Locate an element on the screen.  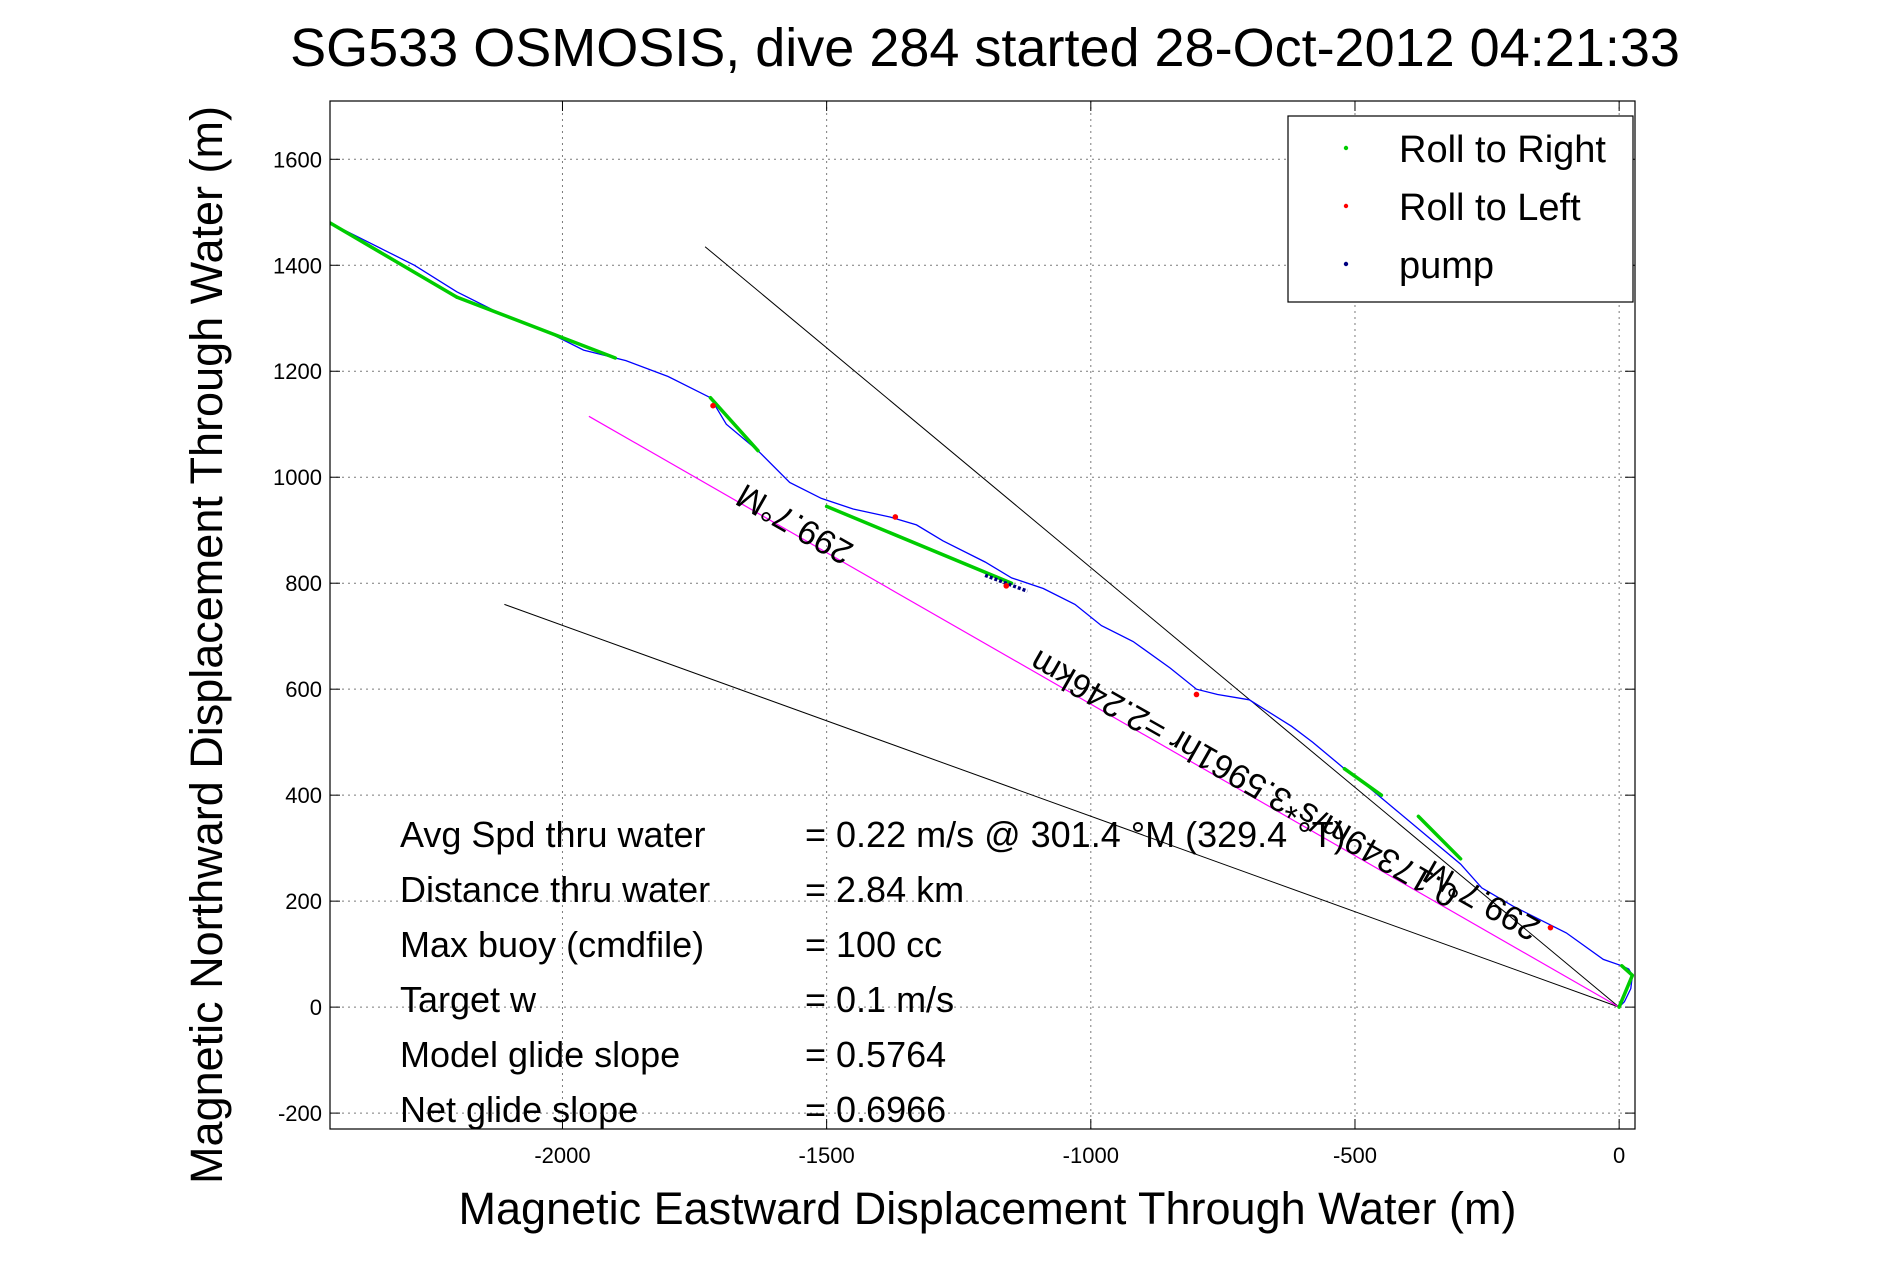
y-tick-label-9: 1600 is located at coordinates (297, 159).